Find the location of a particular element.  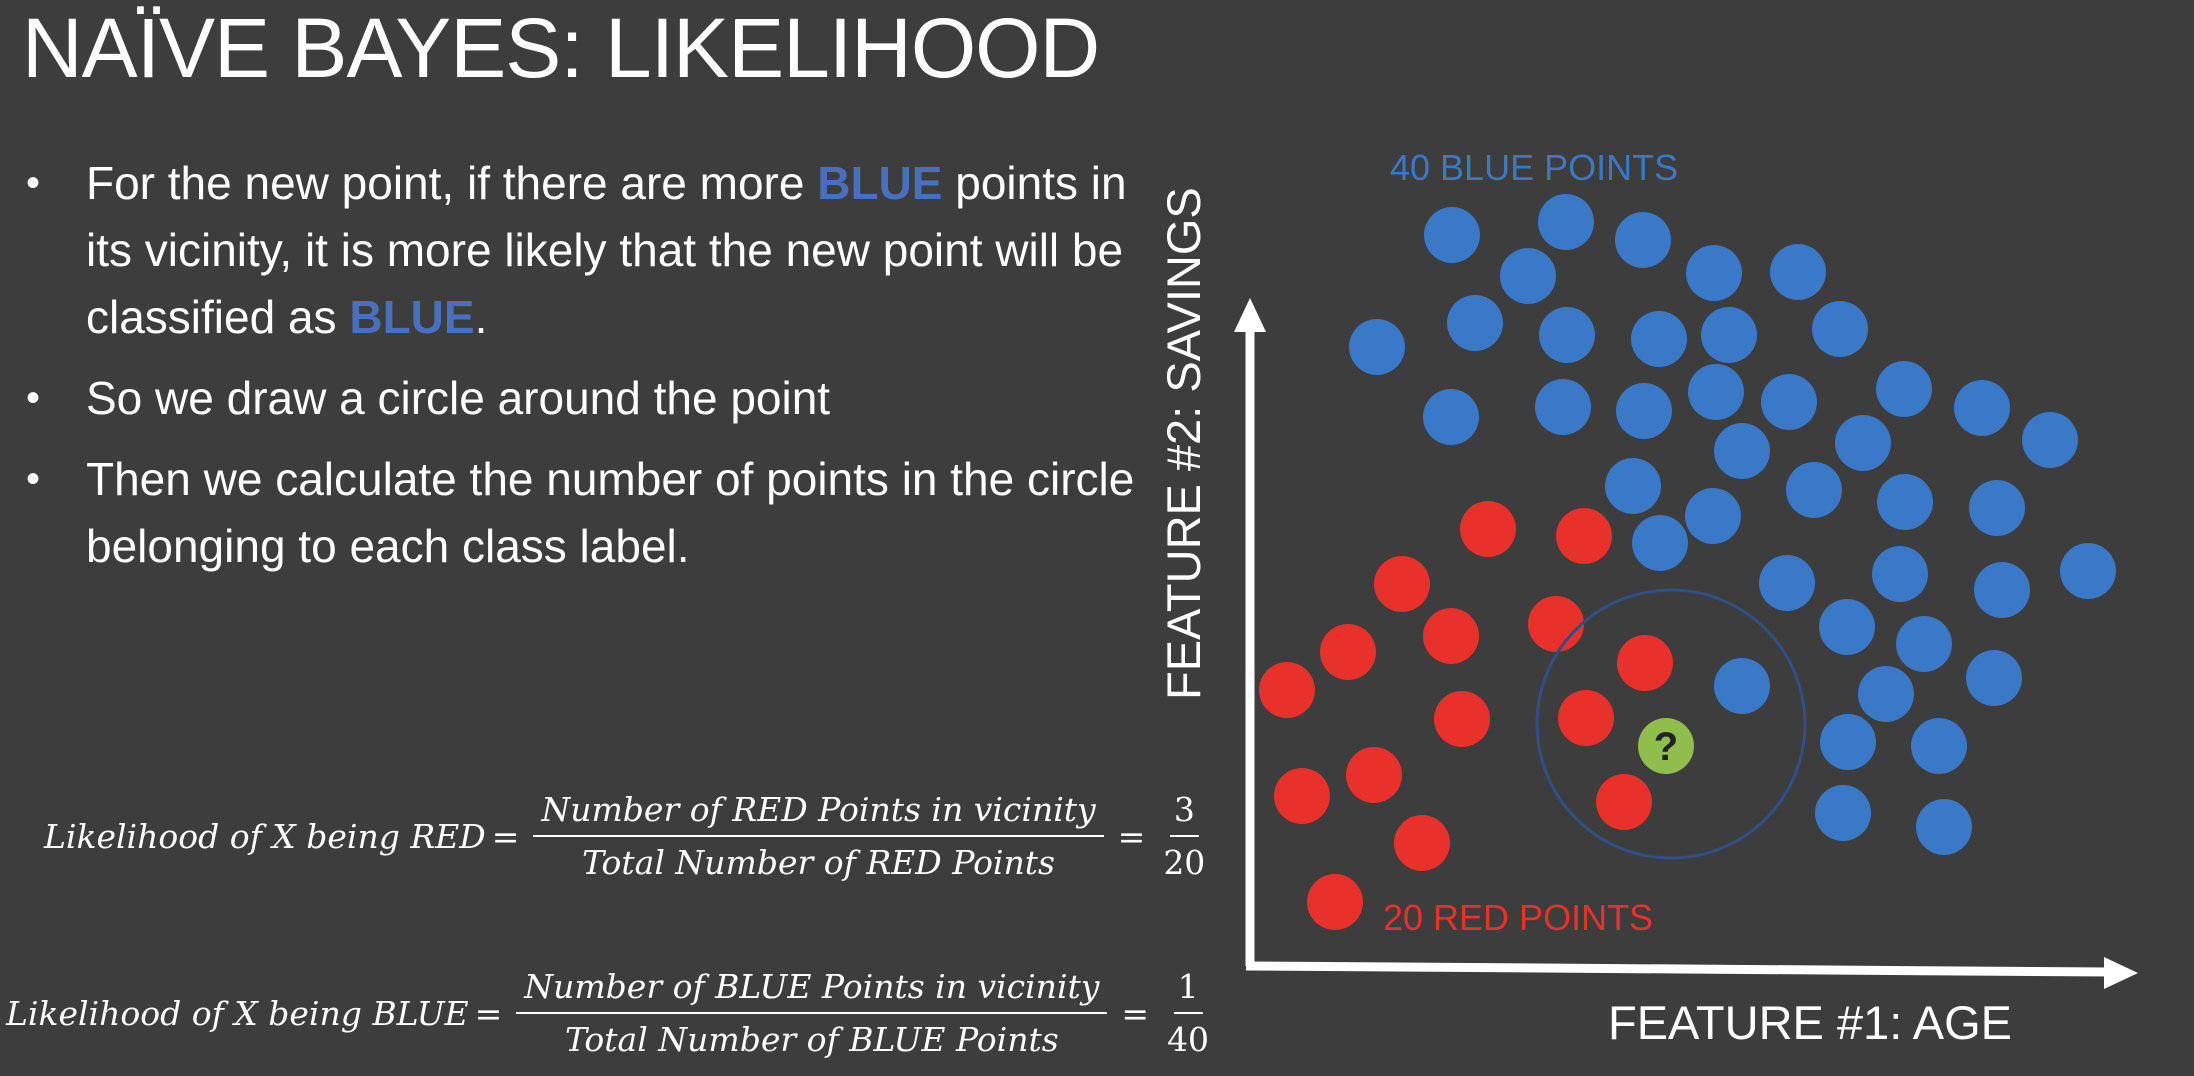

new-point: ? is located at coordinates (1666, 746).